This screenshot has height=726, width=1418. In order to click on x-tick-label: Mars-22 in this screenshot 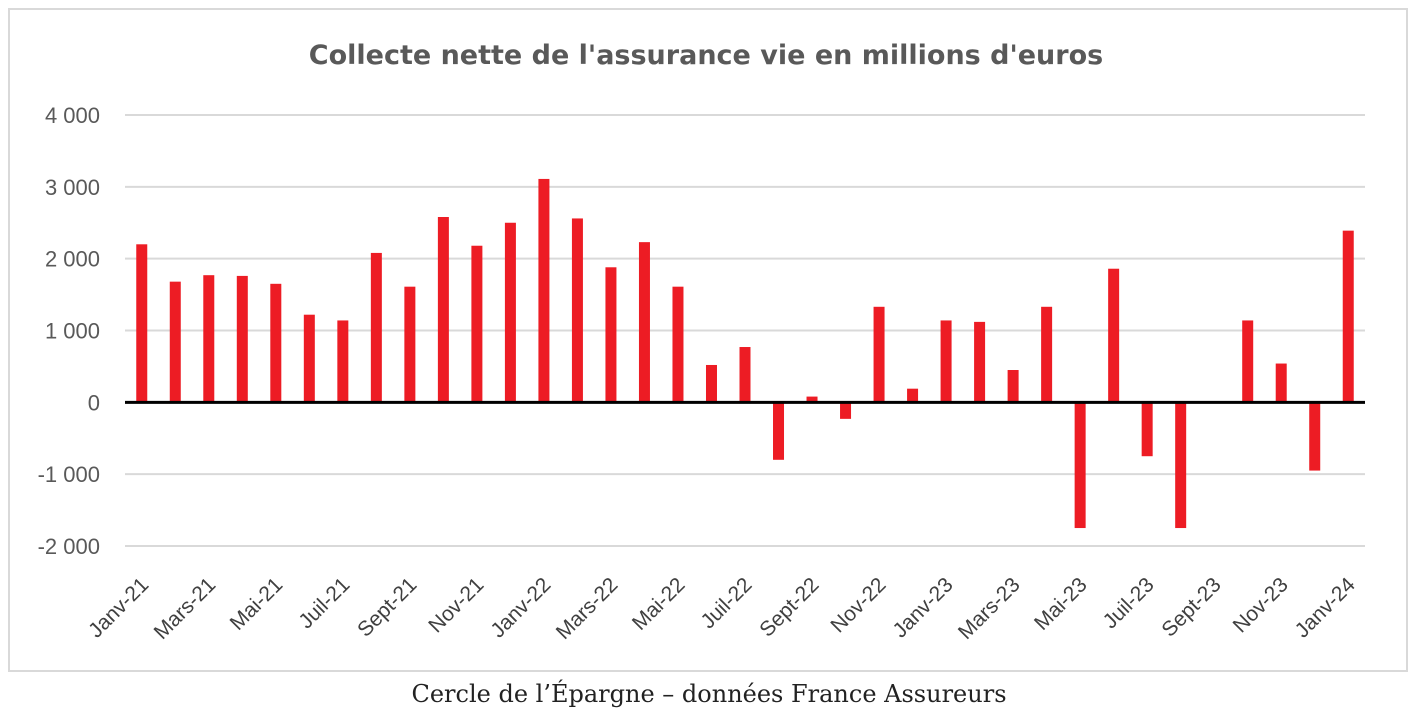, I will do `click(587, 608)`.